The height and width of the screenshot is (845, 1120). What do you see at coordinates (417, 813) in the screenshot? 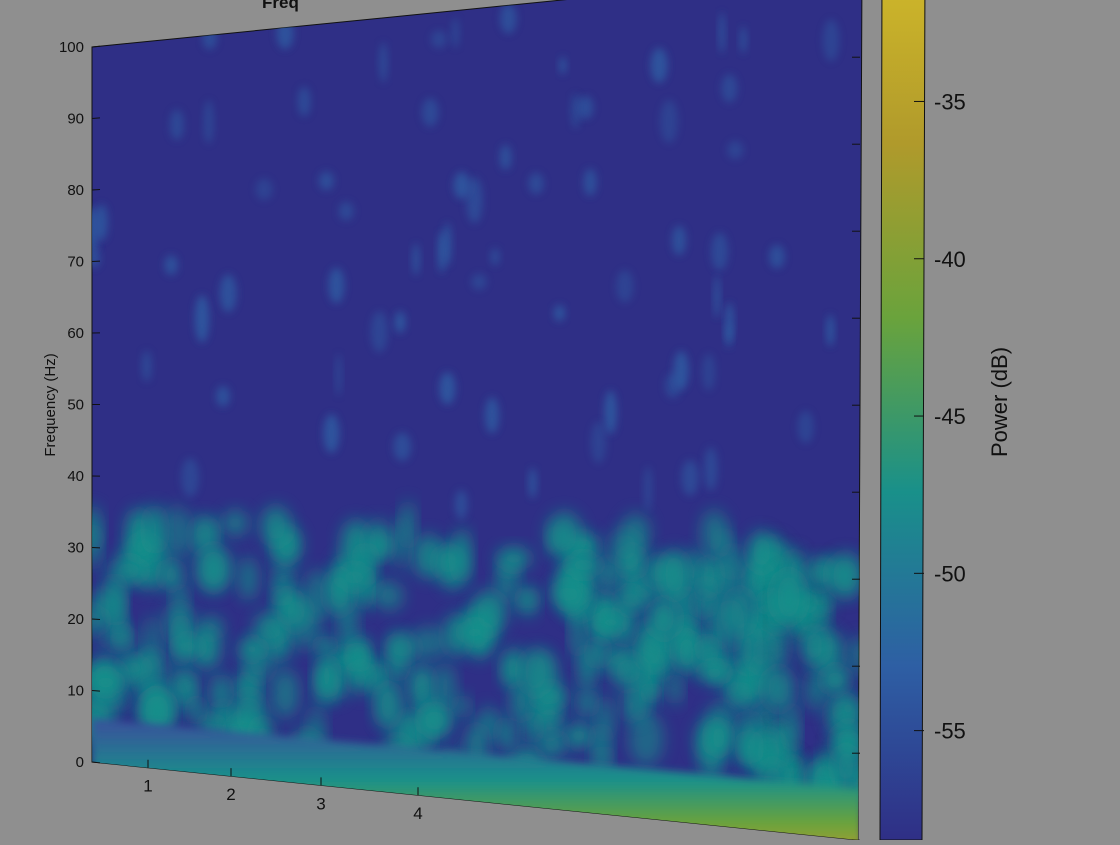
I see `x-tick-label-4: 4` at bounding box center [417, 813].